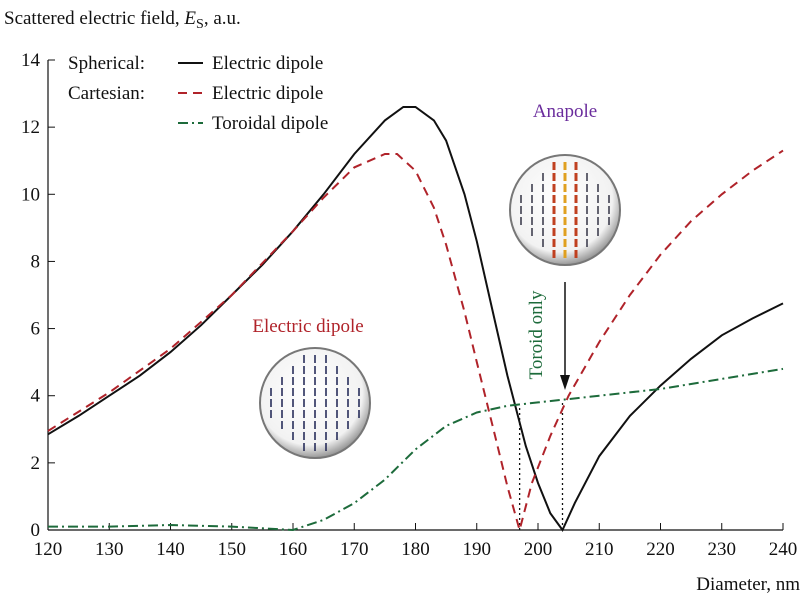  What do you see at coordinates (222, 18) in the screenshot?
I see `title-part: , a.u.` at bounding box center [222, 18].